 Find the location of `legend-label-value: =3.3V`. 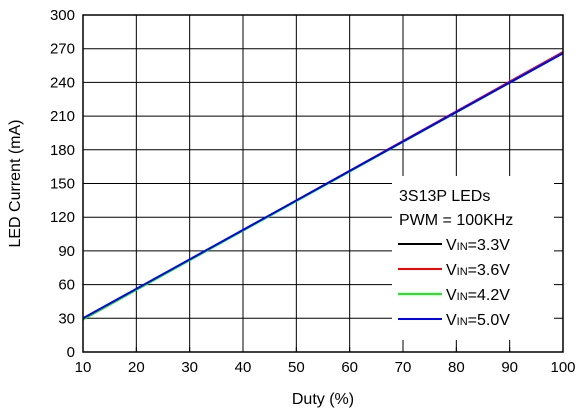

legend-label-value: =3.3V is located at coordinates (489, 245).